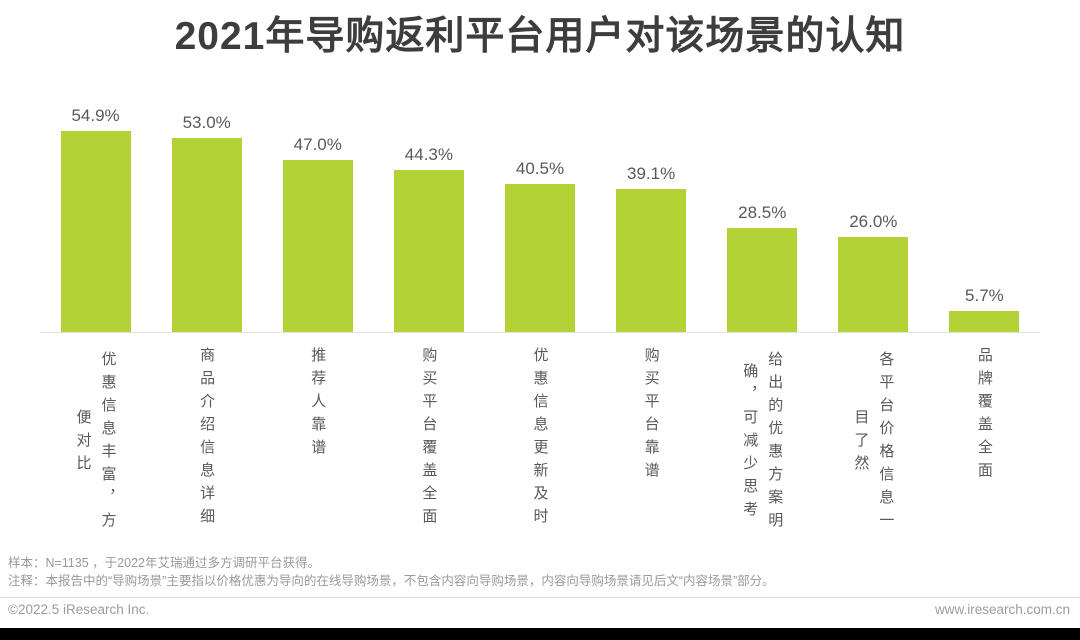 The image size is (1080, 640). Describe the element at coordinates (164, 563) in the screenshot. I see `sample-note: 样本：N=1135 ，于2022年艾瑞通过多方调研平台获得。` at that location.